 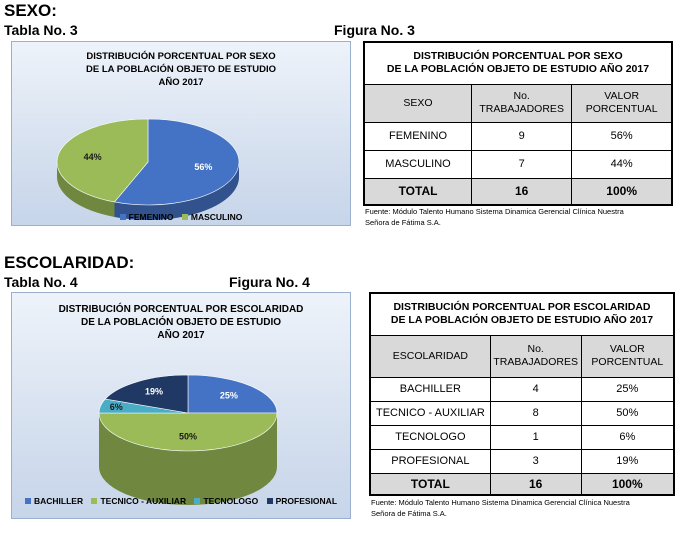 I want to click on table-cell: BACHILLER, so click(x=430, y=389).